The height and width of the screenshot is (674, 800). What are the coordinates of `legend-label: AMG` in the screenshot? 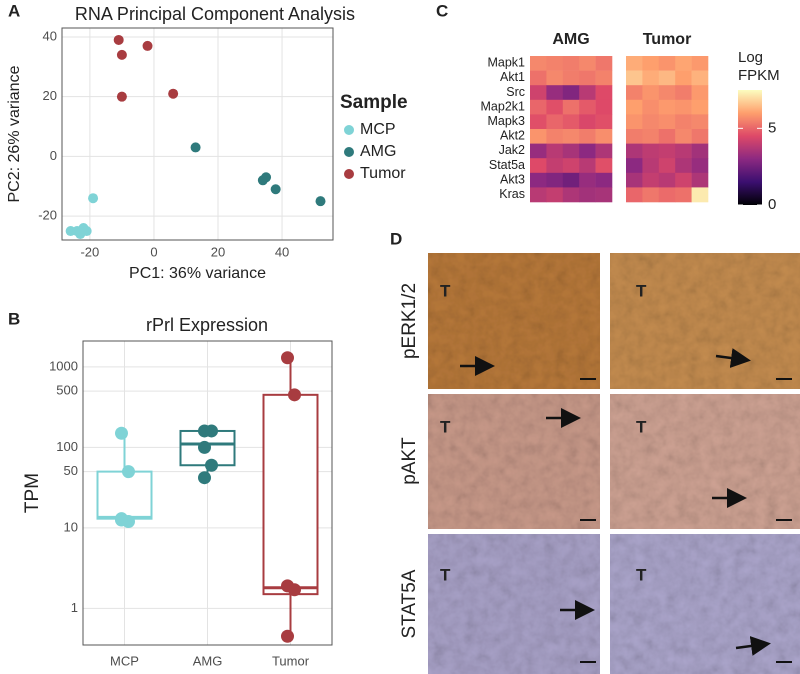 It's located at (378, 151).